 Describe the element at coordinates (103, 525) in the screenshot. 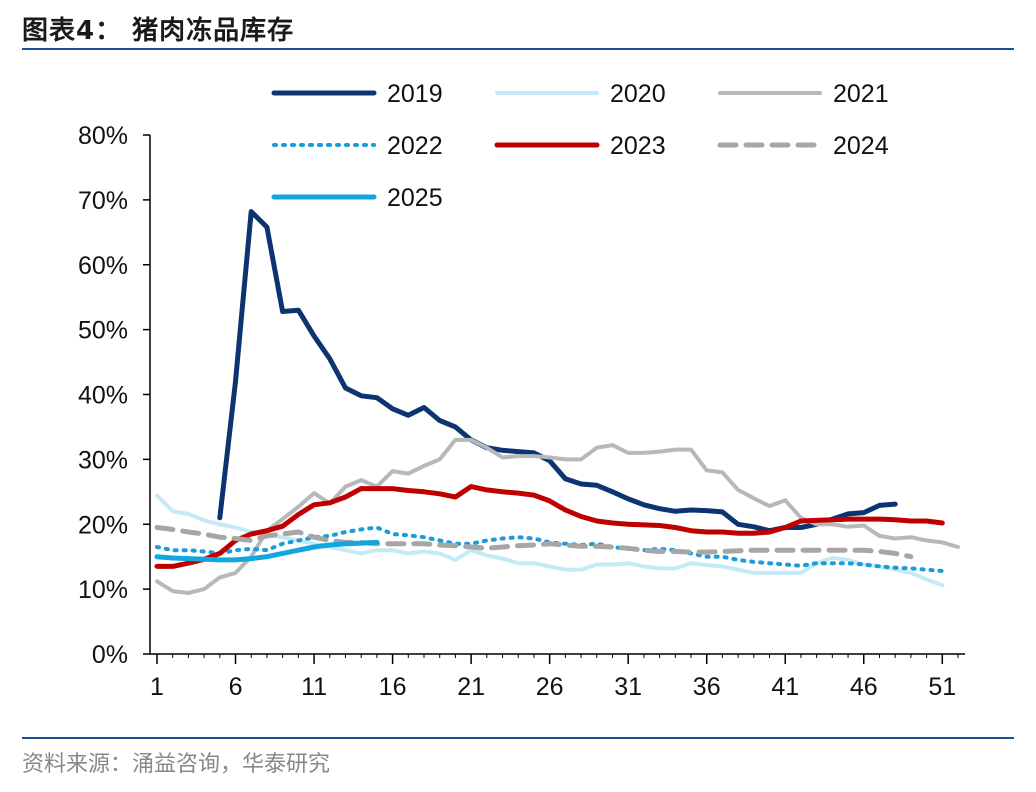

I see `y-tick-label: 20%` at that location.